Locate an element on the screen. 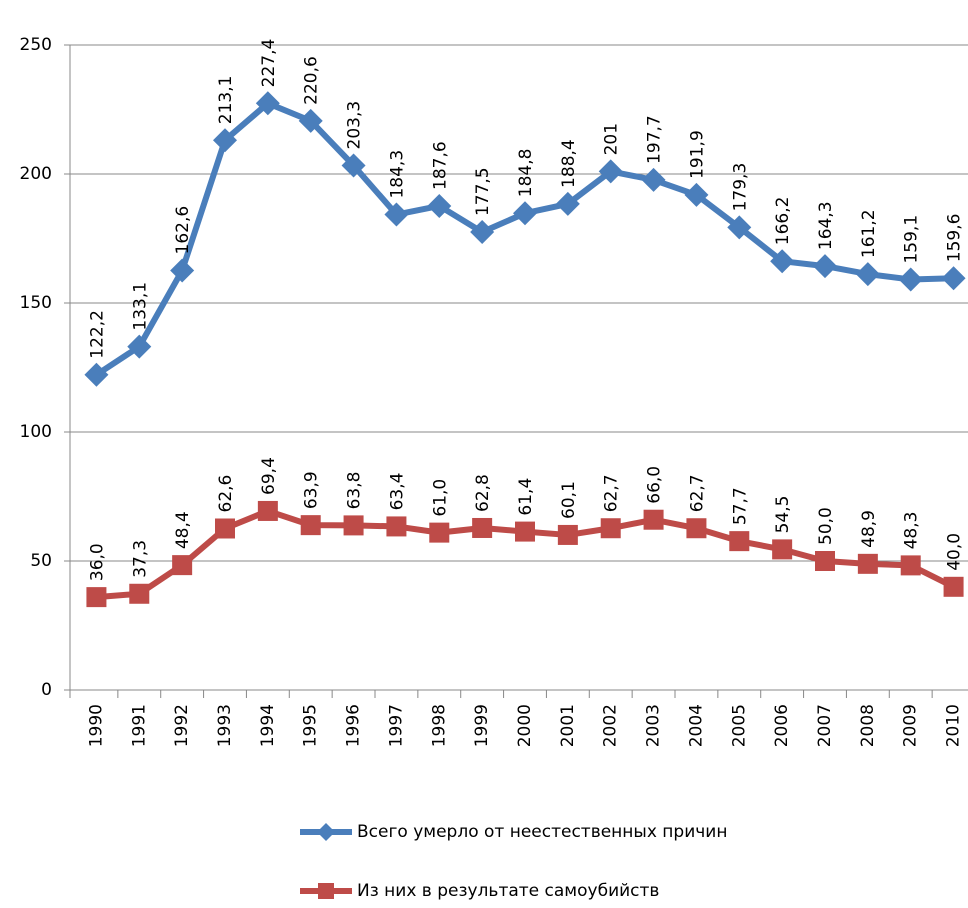  data-label: 220,6 is located at coordinates (312, 80).